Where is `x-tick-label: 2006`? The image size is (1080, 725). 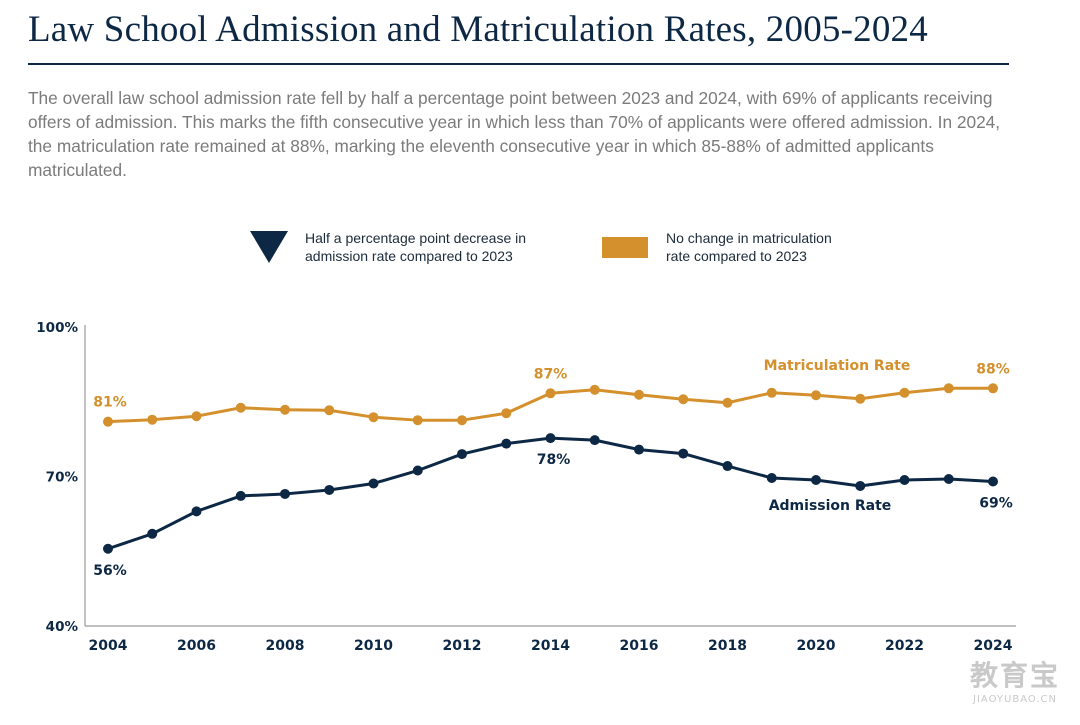 x-tick-label: 2006 is located at coordinates (196, 646).